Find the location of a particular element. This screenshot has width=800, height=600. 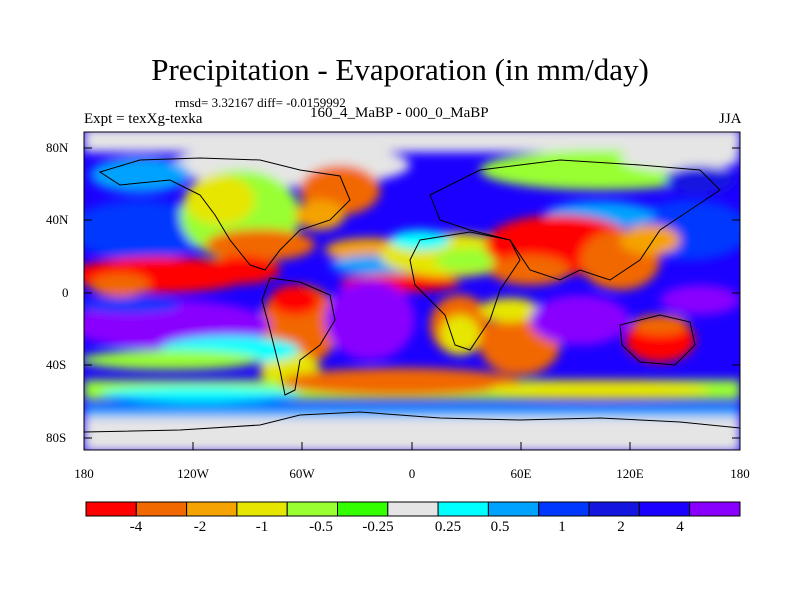

colorbar-tick-label: 2 is located at coordinates (621, 527).